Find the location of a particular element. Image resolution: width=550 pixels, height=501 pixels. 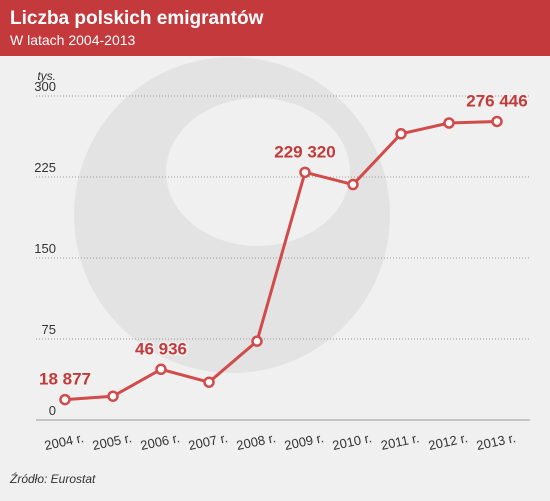

x-tick-label: 2006 r. is located at coordinates (160, 441).